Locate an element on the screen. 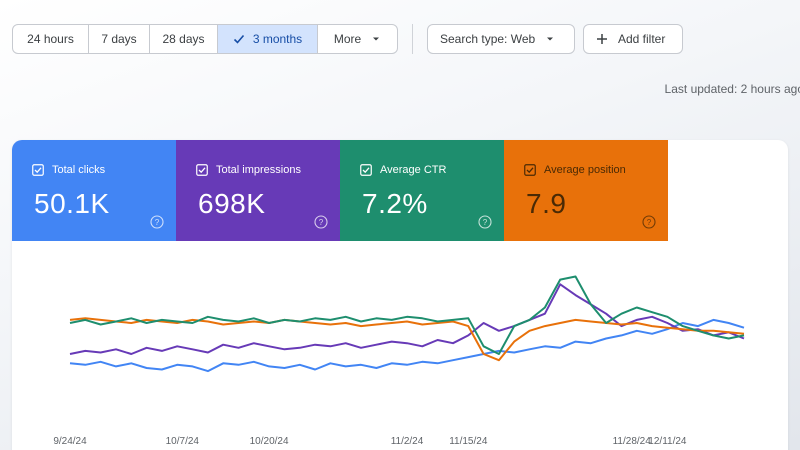  metric-value: 7.2% is located at coordinates (395, 203).